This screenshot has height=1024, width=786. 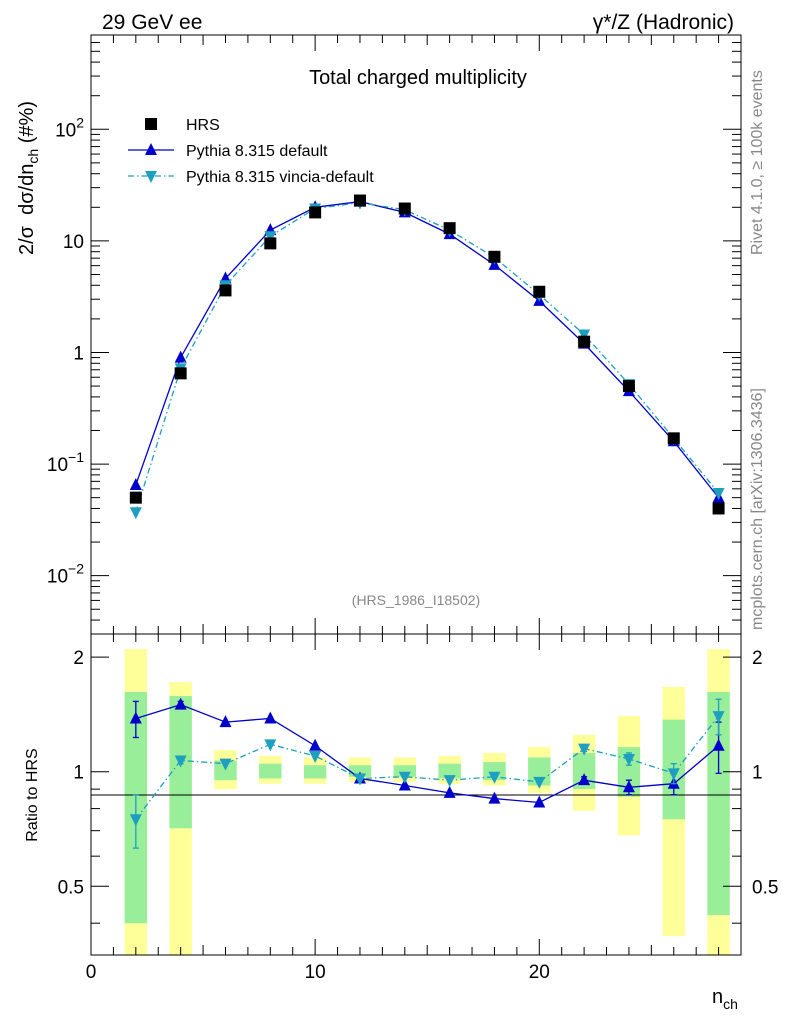 What do you see at coordinates (757, 162) in the screenshot?
I see `rivet-version-label: Rivet 4.1.0, ≥ 100k events` at bounding box center [757, 162].